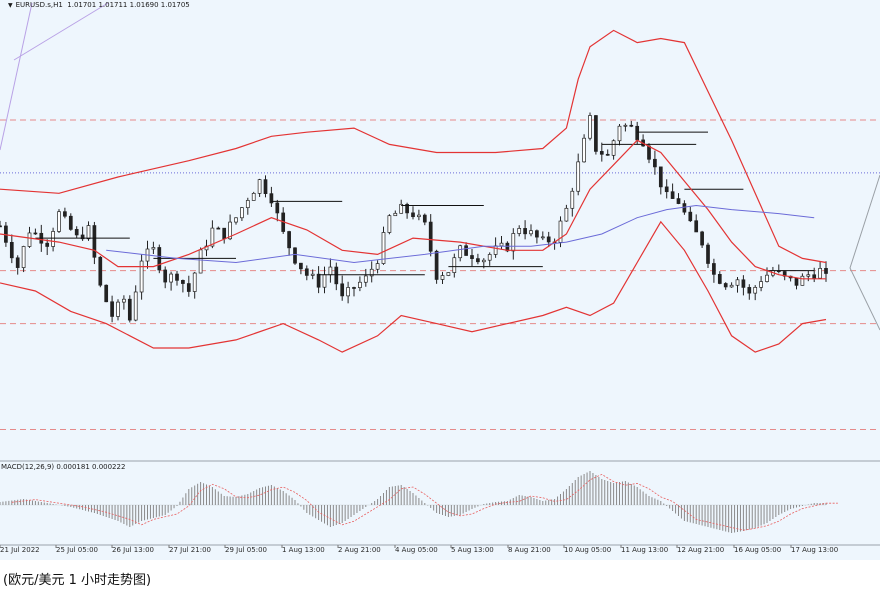 The image size is (880, 591). What do you see at coordinates (424, 502) in the screenshot?
I see `macd-signal-line` at bounding box center [424, 502].